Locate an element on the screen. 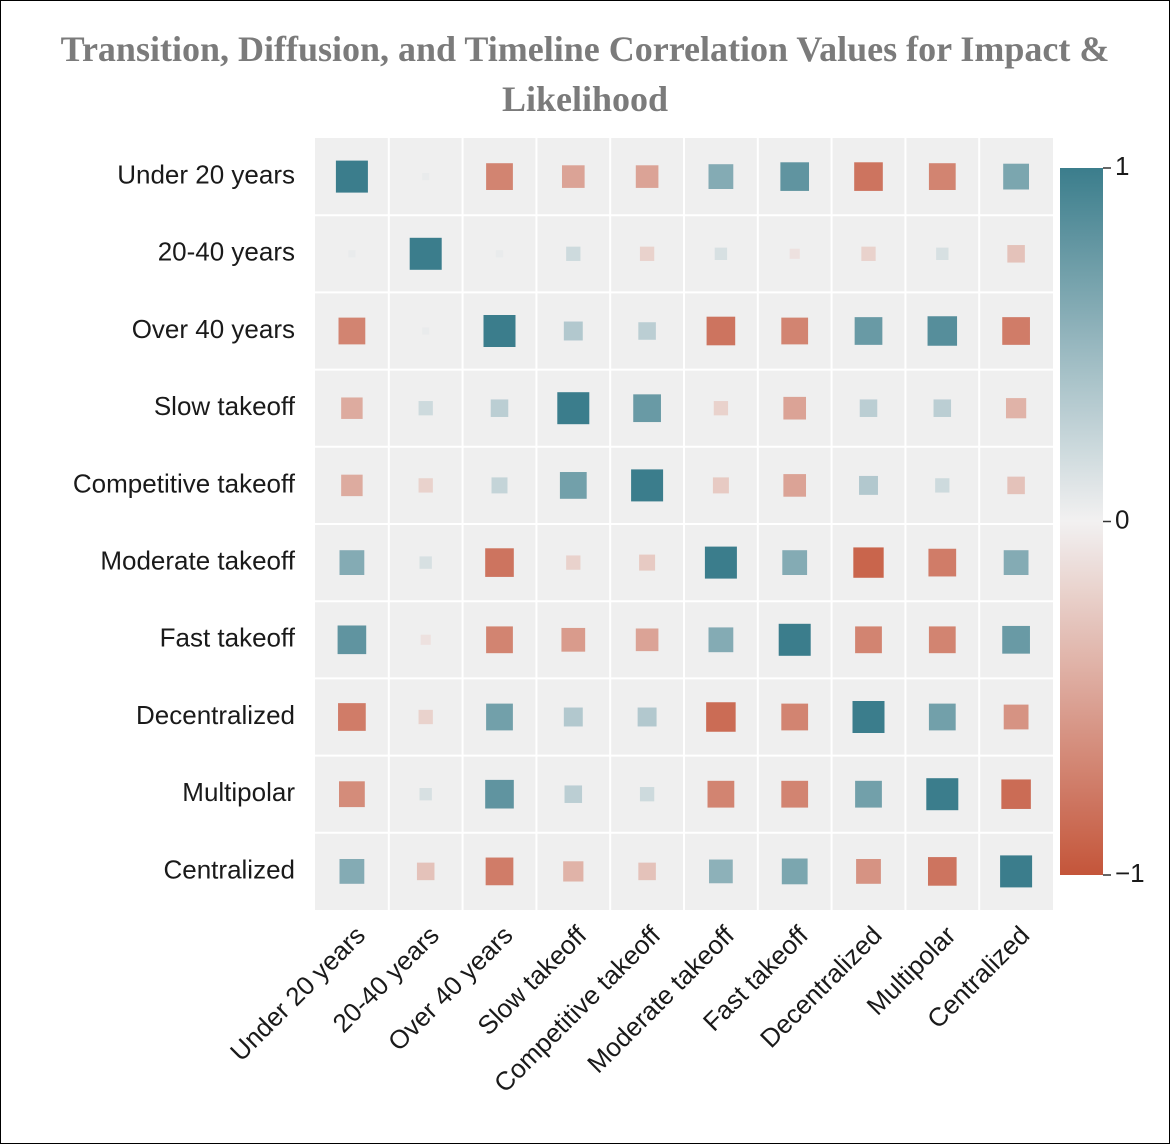 This screenshot has width=1170, height=1144. y-tick-label: Fast takeoff is located at coordinates (228, 638).